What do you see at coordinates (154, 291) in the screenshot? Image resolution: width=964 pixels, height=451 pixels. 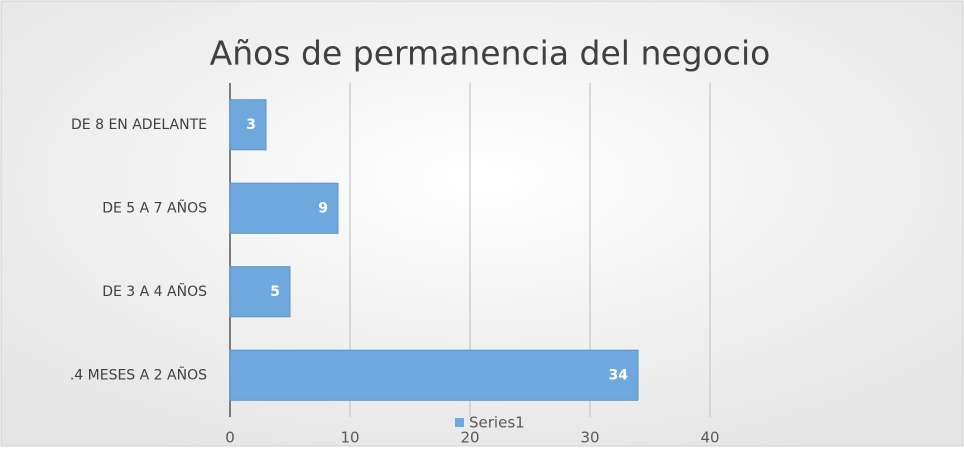 I see `y-tick-label: DE 3 A 4 AÑOS` at bounding box center [154, 291].